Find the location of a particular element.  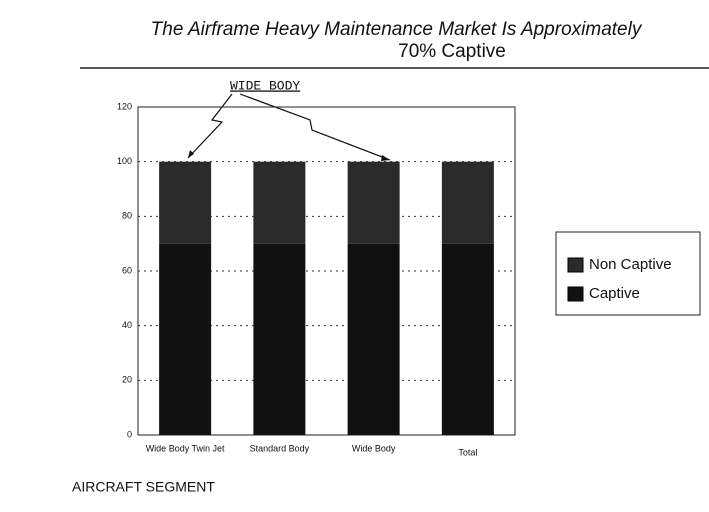

x-tick-label: Wide Body is located at coordinates (374, 448).